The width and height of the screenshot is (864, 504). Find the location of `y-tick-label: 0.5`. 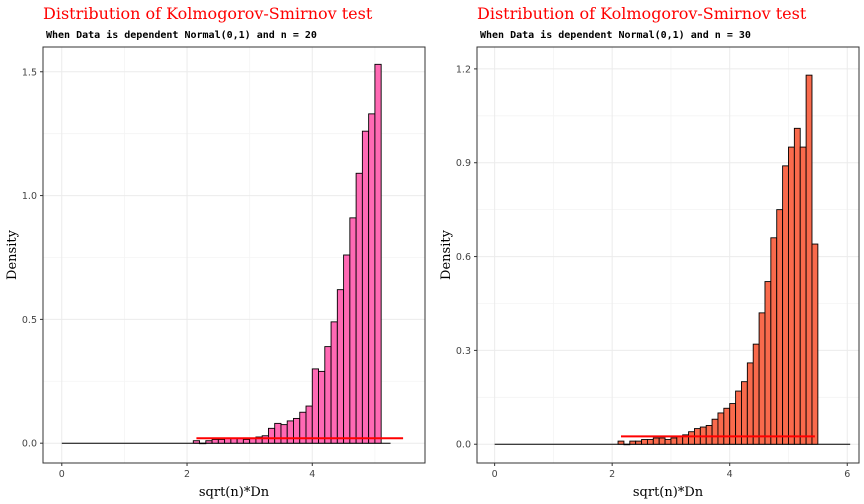

y-tick-label: 0.5 is located at coordinates (29, 320).